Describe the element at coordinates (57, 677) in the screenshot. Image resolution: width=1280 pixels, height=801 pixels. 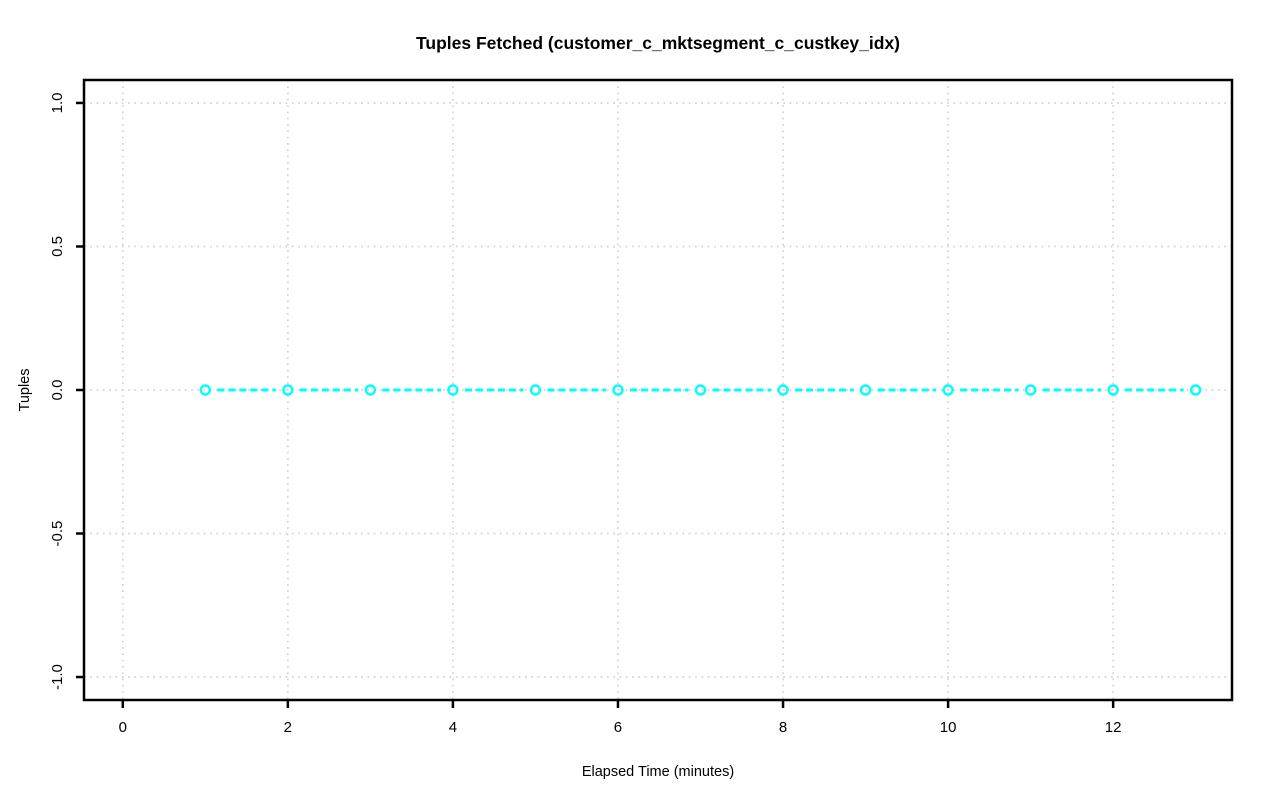
I see `y-tick-label: -1.0` at that location.